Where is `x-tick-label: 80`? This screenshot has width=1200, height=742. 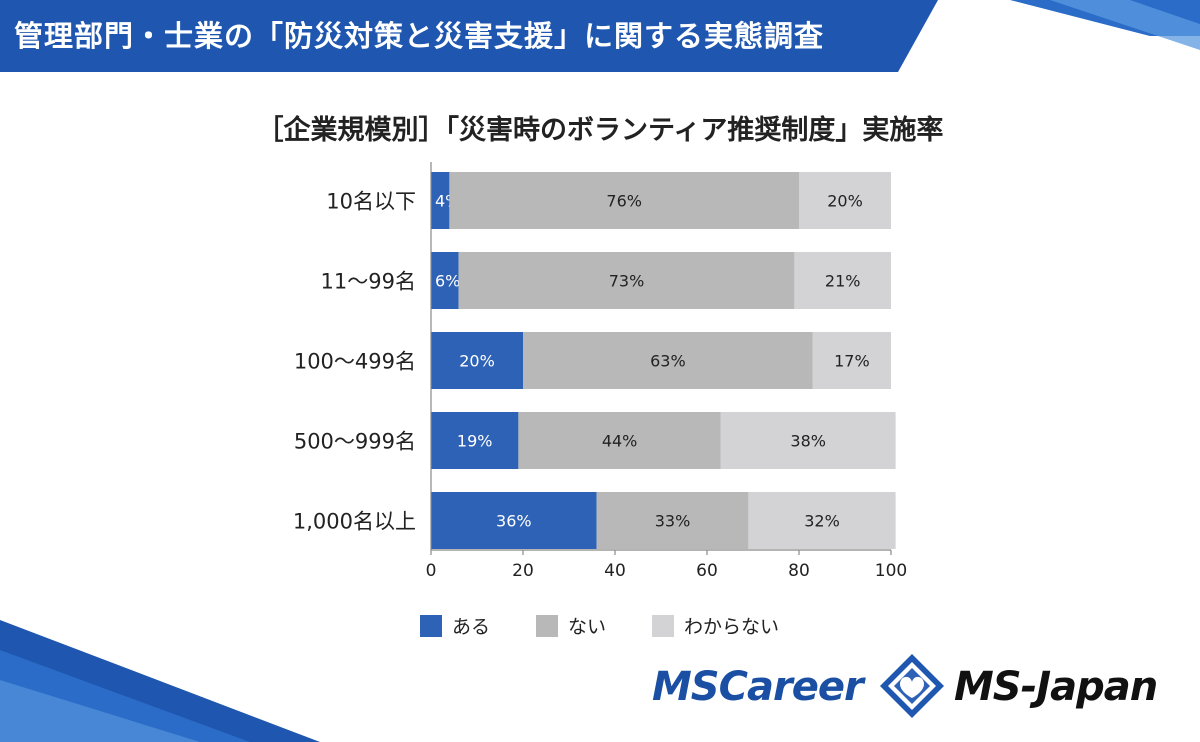
x-tick-label: 80 is located at coordinates (799, 571).